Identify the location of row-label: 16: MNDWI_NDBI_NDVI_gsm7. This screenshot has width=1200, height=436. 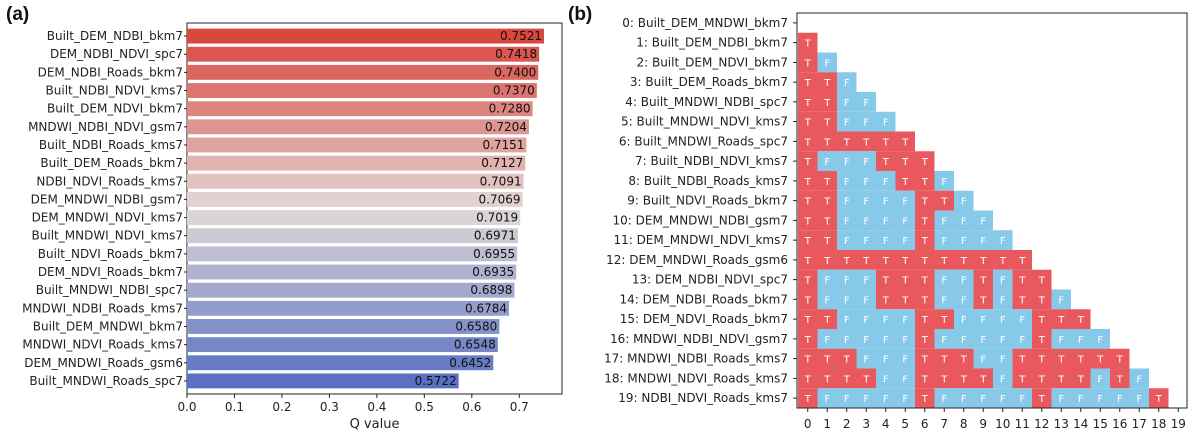
(699, 339).